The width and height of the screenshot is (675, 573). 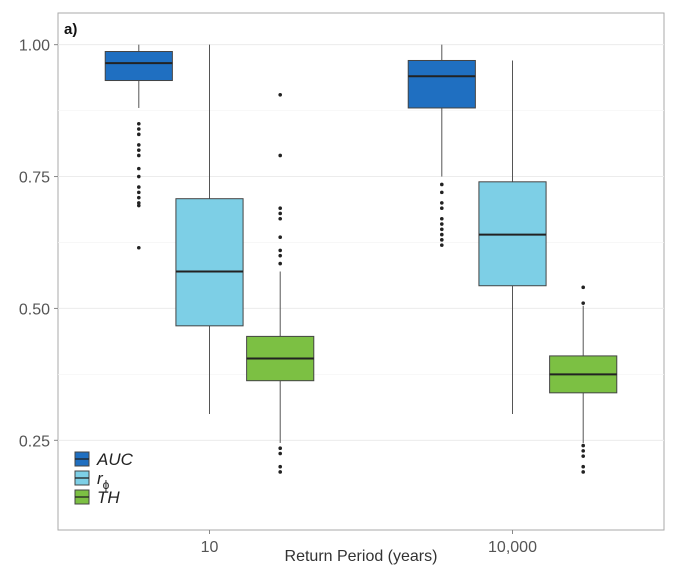 What do you see at coordinates (210, 547) in the screenshot?
I see `x-tick-label: 10` at bounding box center [210, 547].